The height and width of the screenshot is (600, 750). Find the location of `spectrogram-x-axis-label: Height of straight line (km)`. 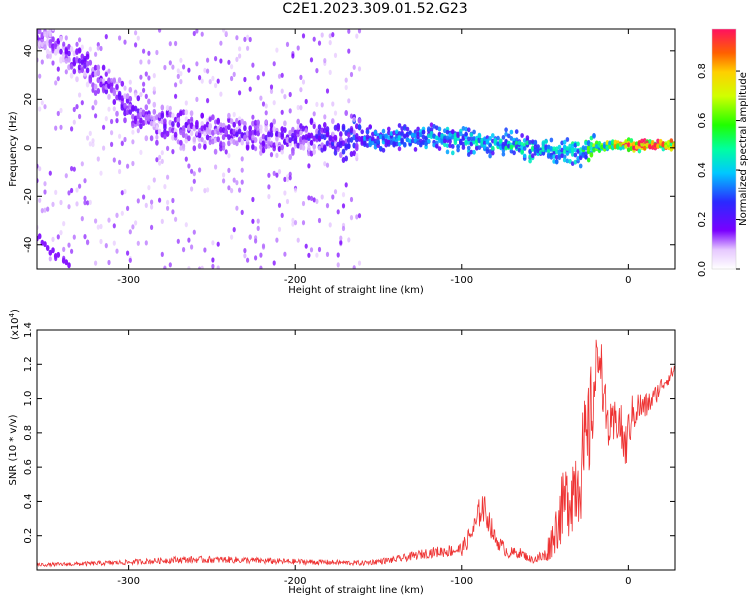

spectrogram-x-axis-label: Height of straight line (km) is located at coordinates (356, 290).